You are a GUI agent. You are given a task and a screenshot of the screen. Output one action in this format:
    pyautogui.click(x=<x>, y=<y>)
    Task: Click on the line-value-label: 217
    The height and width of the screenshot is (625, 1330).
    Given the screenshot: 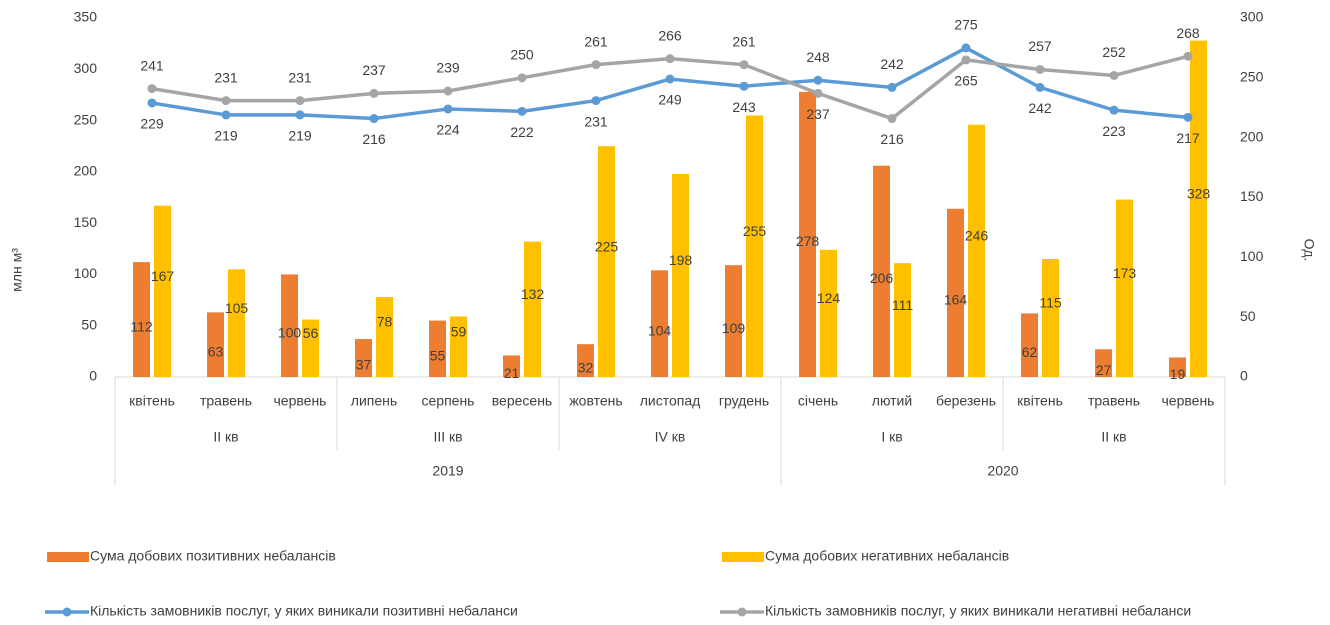 What is the action you would take?
    pyautogui.click(x=1188, y=138)
    